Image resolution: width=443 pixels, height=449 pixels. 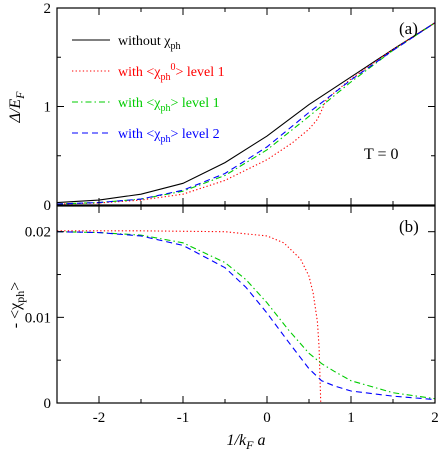 I want to click on x-tick-label: -1, so click(x=183, y=418).